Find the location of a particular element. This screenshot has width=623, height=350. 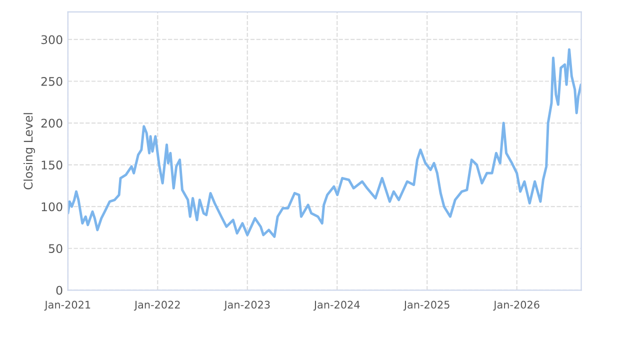

x-tick-label: Jan-2021 is located at coordinates (67, 305).